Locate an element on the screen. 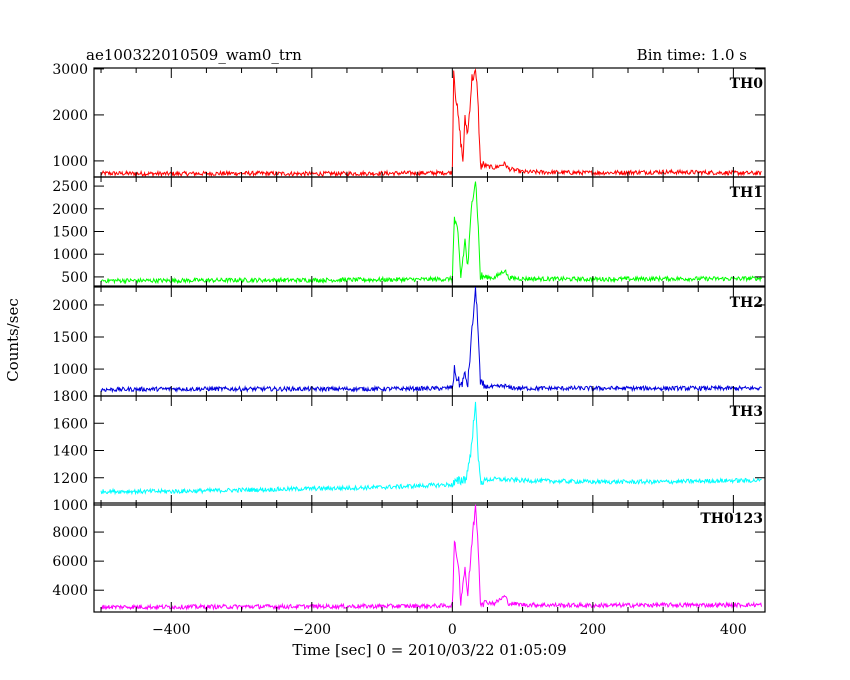 This screenshot has height=680, width=850. panel-th0: 1000 2000 3000 TH0 is located at coordinates (409, 120).